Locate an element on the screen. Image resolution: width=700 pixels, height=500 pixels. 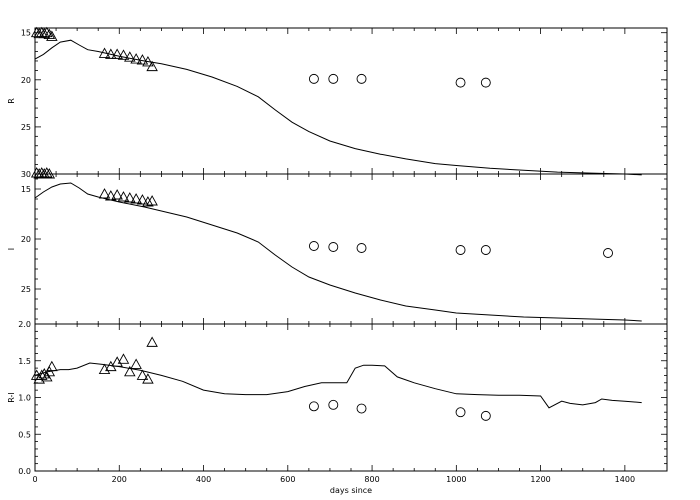
panel-3-xtick-label: 800 is located at coordinates (371, 479).